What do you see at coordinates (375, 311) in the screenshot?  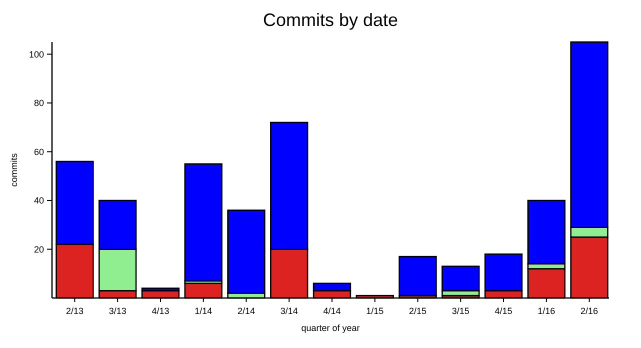 I see `x-tick-label: 1/15` at bounding box center [375, 311].